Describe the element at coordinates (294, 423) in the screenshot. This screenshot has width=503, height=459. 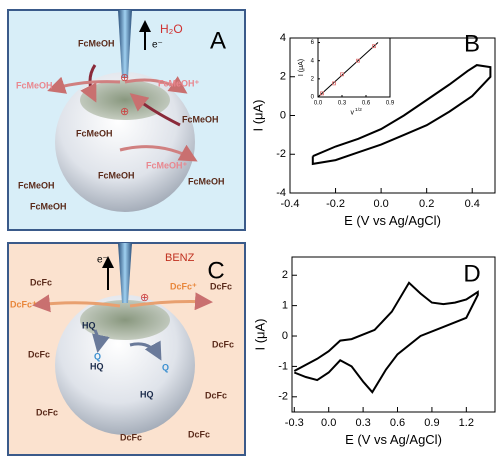
I see `x-tick-label: -0.3` at that location.